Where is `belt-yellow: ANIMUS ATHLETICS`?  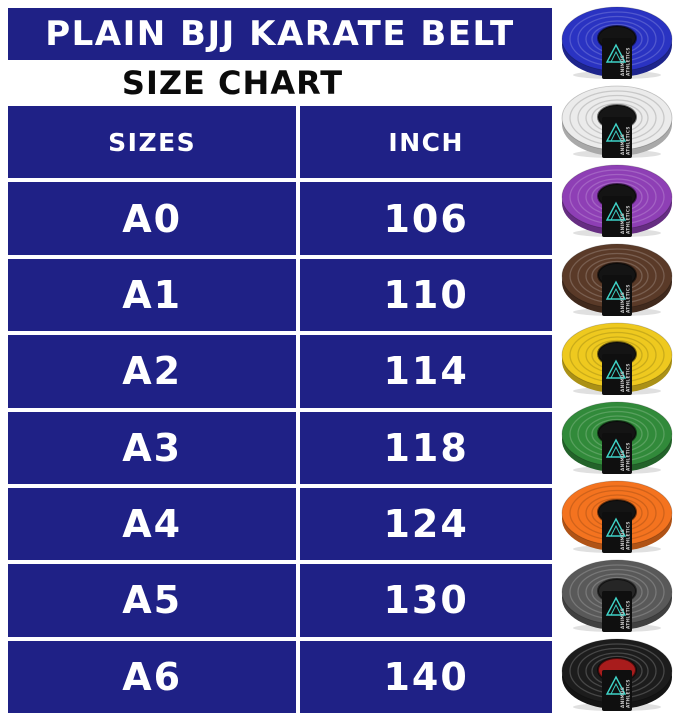
belt-yellow: ANIMUS ATHLETICS is located at coordinates (617, 357).